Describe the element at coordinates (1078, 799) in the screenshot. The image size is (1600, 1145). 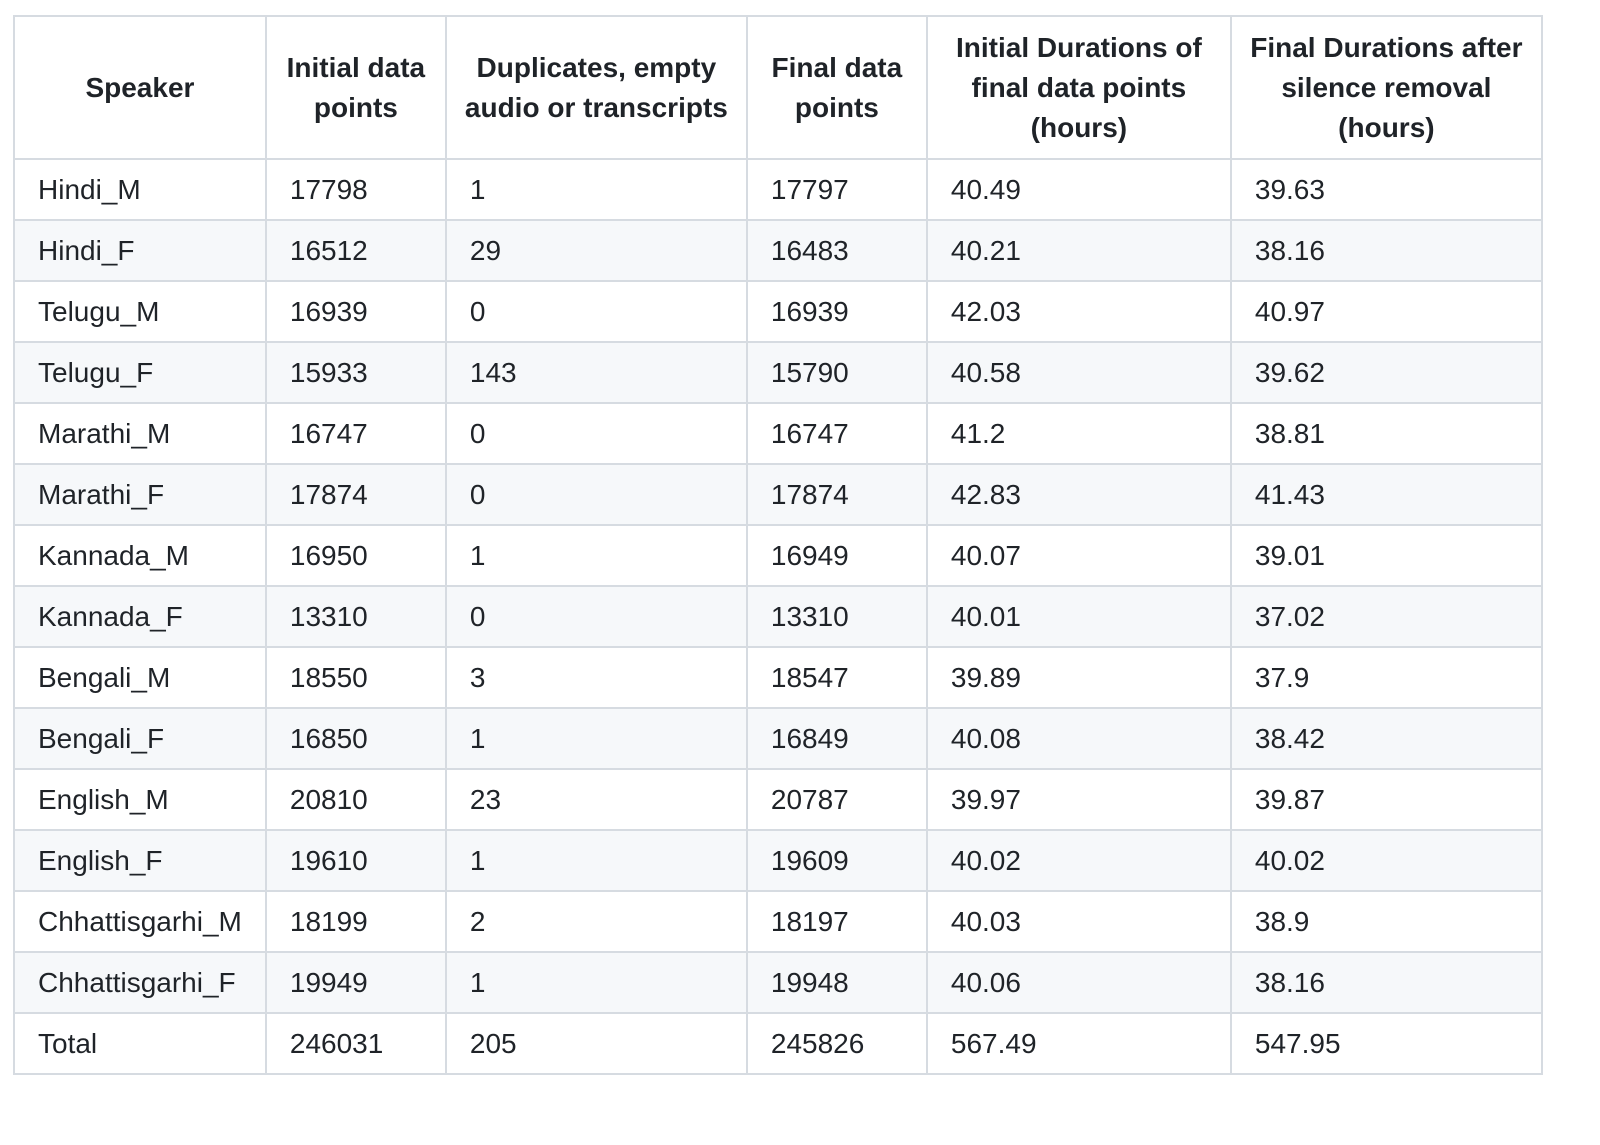
I see `cell-initial-durations: 39.97` at that location.